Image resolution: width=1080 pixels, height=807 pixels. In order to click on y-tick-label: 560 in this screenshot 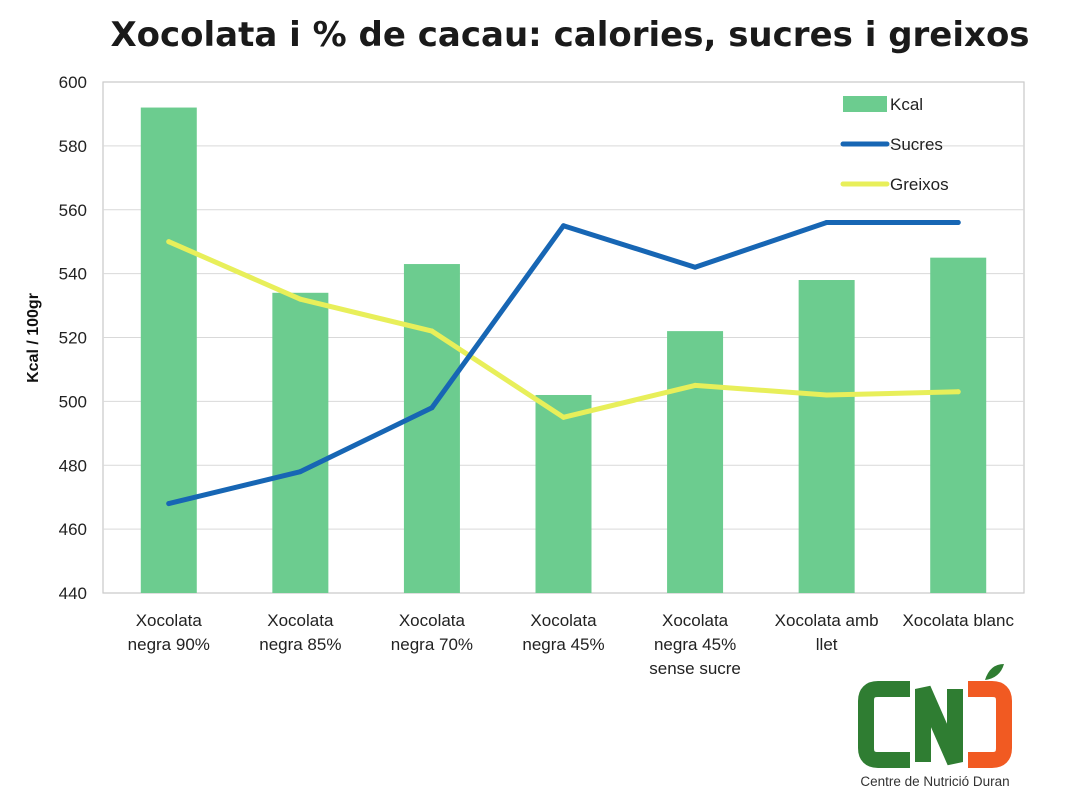, I will do `click(73, 210)`.